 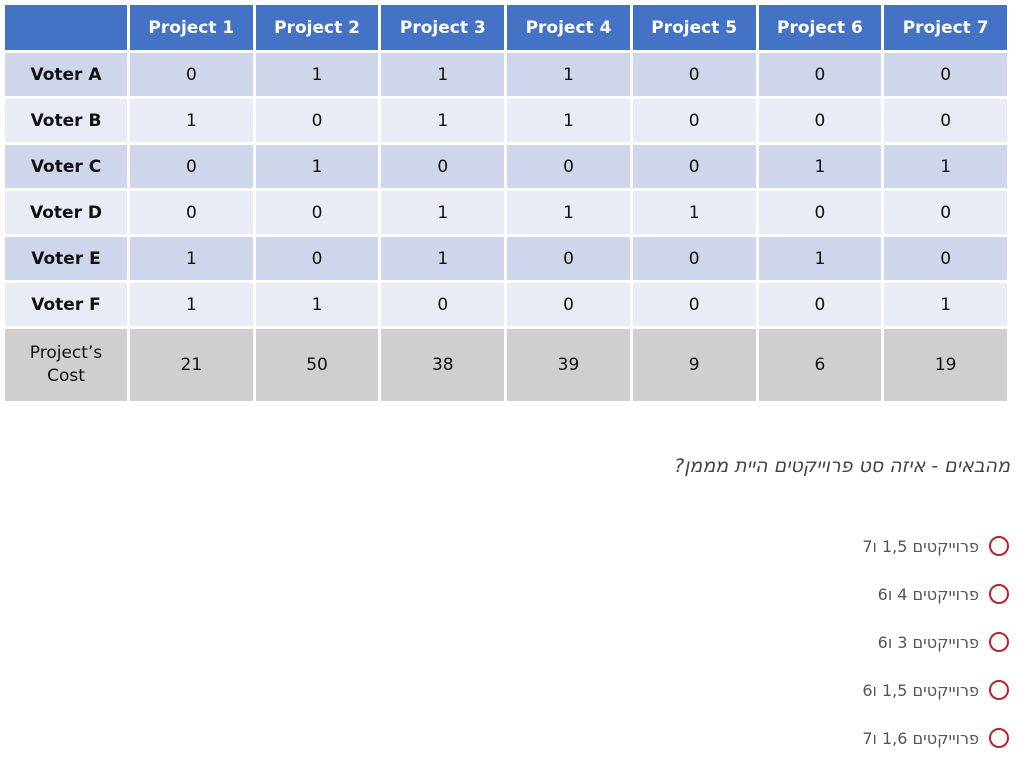 I want to click on cost-cell: 50, so click(x=317, y=365).